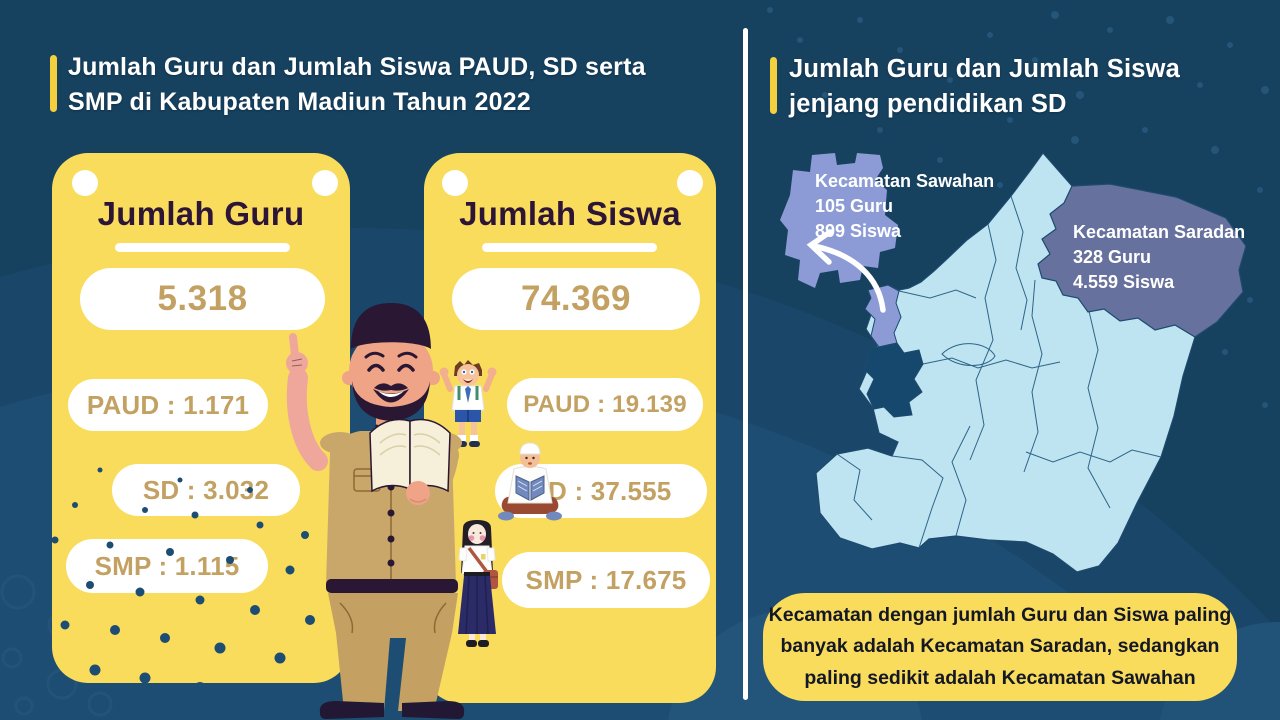 The image size is (1280, 720). What do you see at coordinates (53, 83) in the screenshot?
I see `left-title-accent-bar` at bounding box center [53, 83].